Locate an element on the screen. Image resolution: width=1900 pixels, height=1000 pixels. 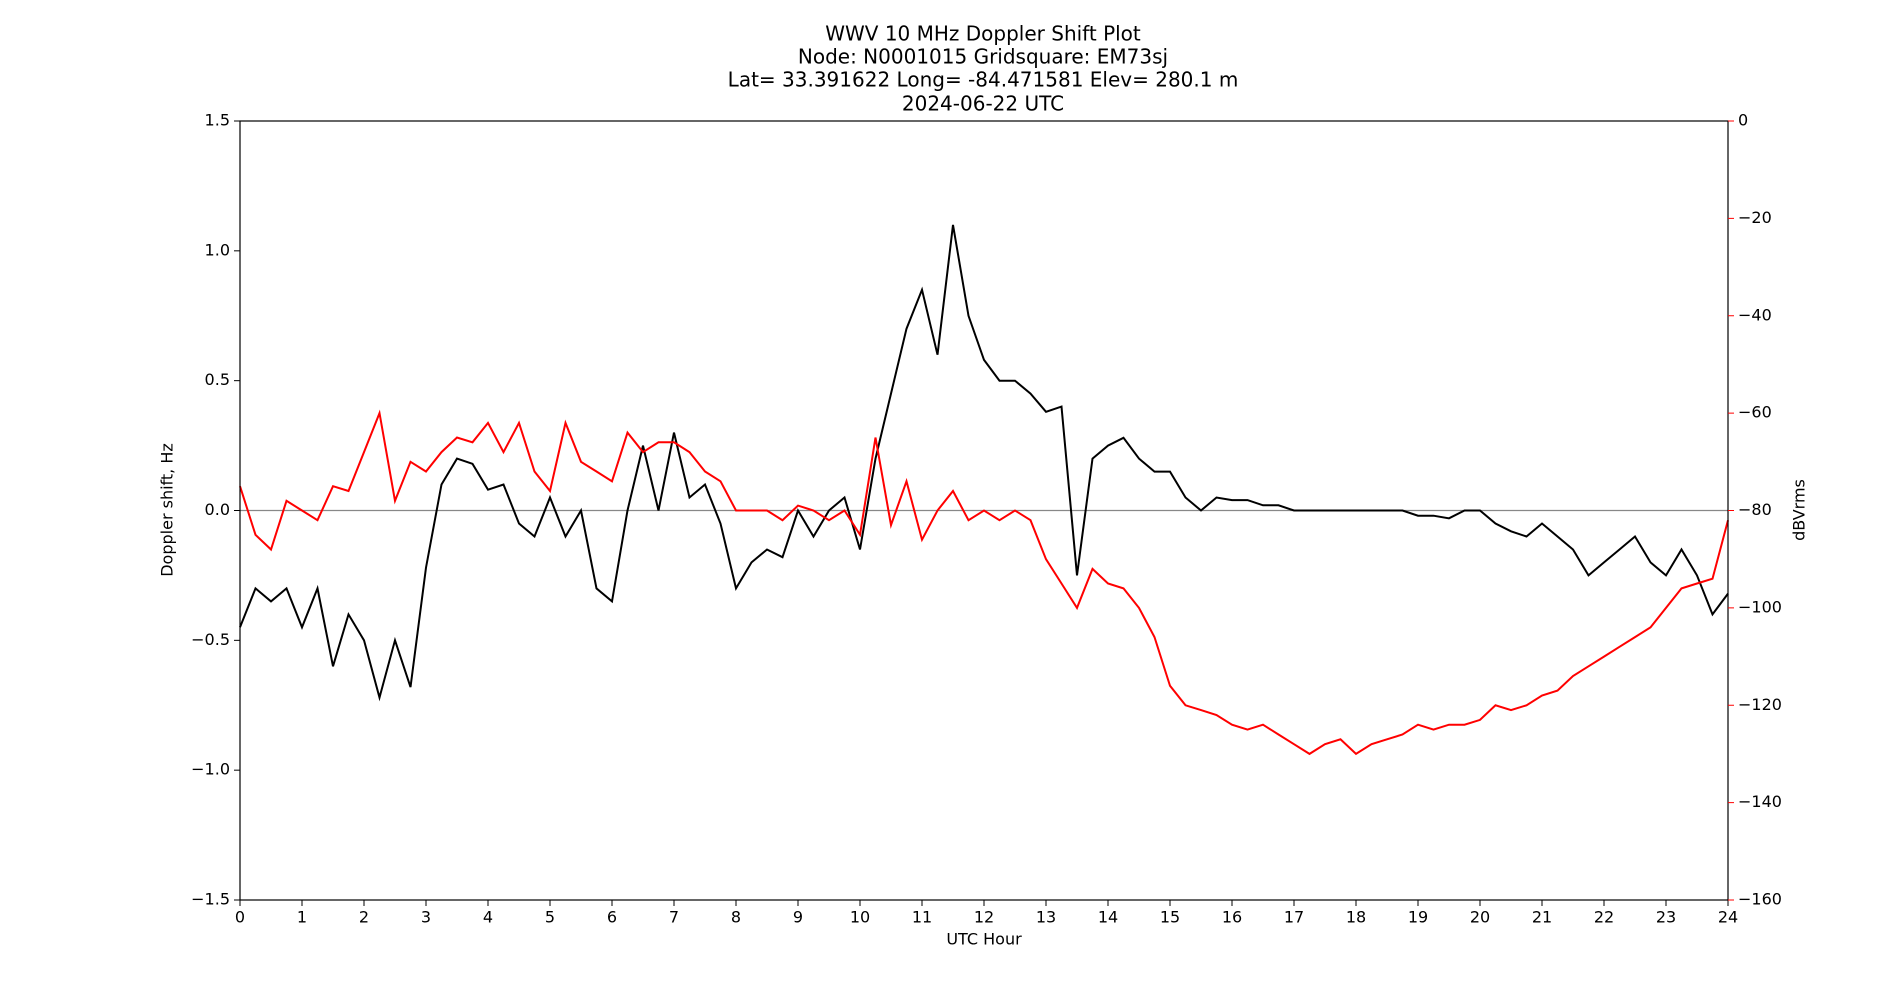
x-tick-label: 7 is located at coordinates (674, 917).